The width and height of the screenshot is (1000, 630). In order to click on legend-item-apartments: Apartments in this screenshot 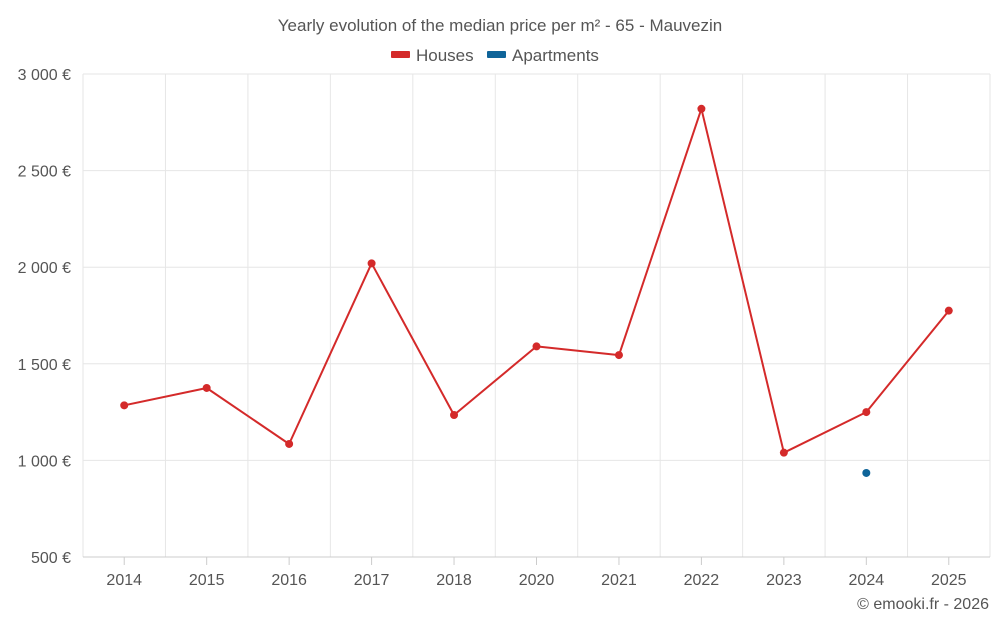, I will do `click(543, 55)`.